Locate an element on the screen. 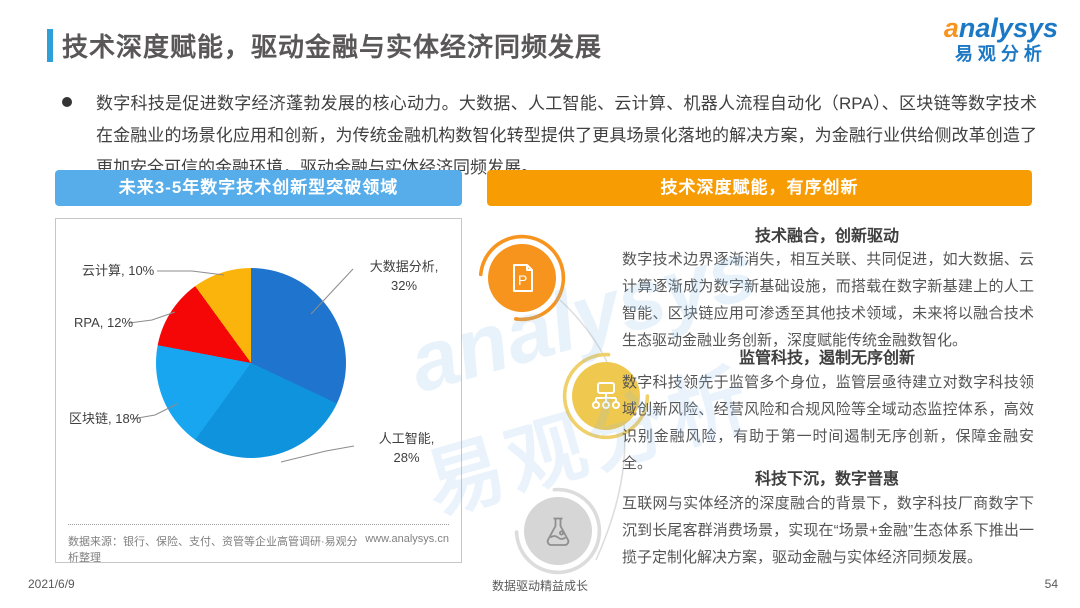 This screenshot has height=608, width=1080. left-panel-header: 未来3-5年数字技术创新型突破领域 is located at coordinates (258, 188).